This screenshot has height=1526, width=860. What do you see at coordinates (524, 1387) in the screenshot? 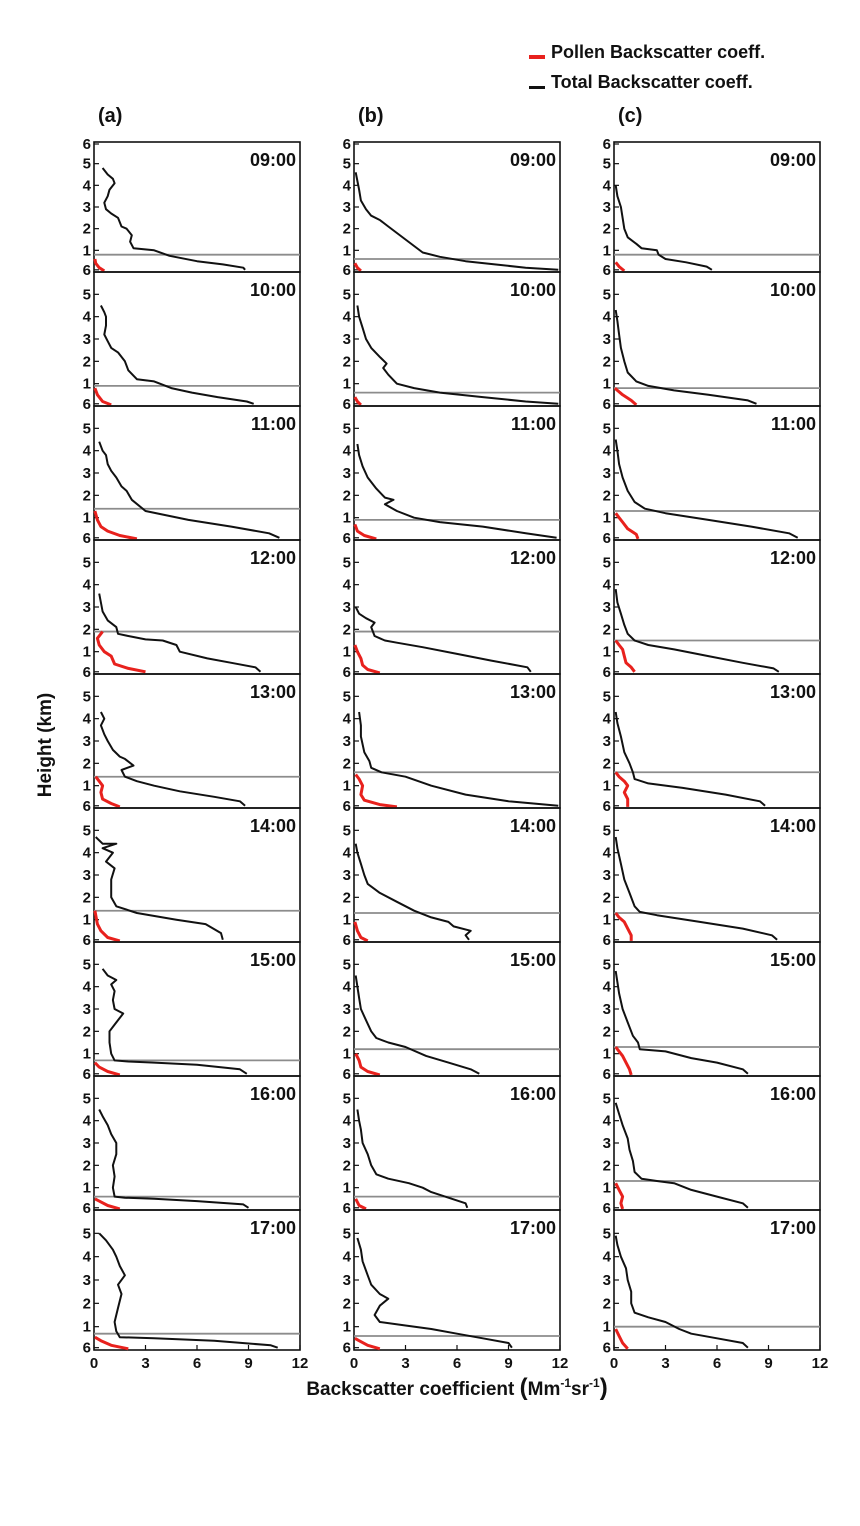
I see `x-axis-title-open-paren: (` at bounding box center [524, 1387].